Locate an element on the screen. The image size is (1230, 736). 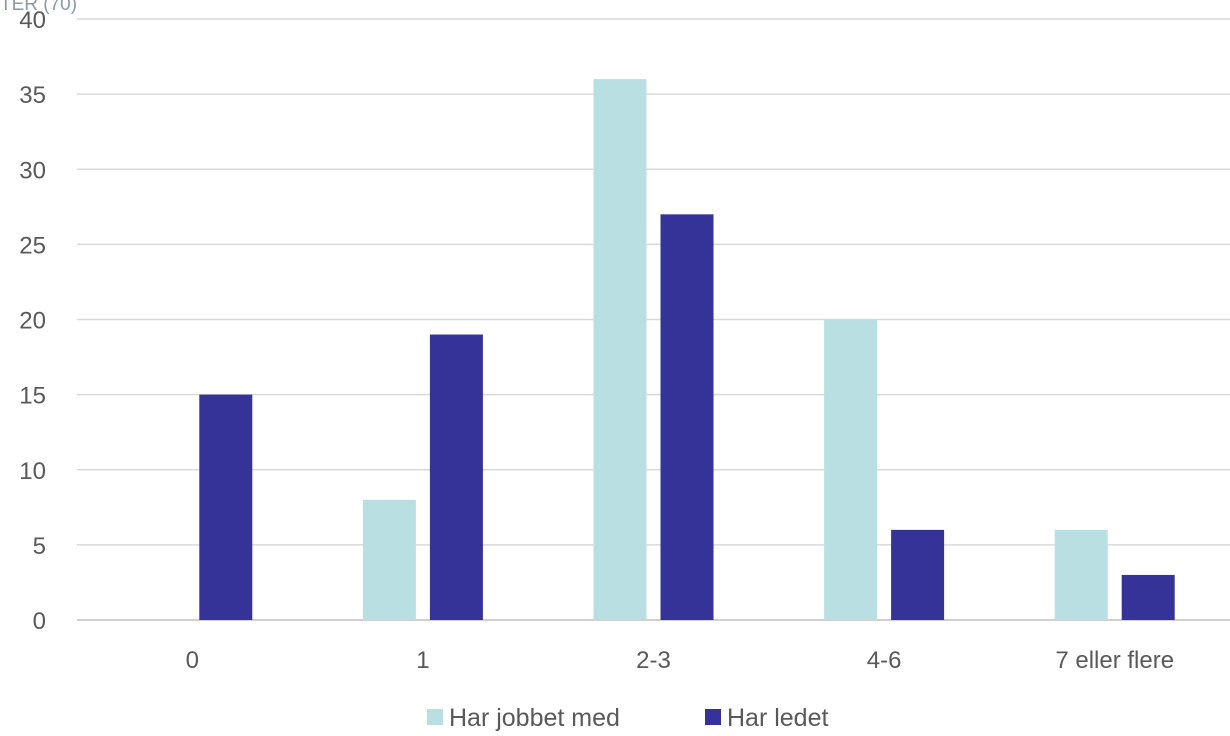
y-axis-ticks: 0 5 10 15 20 25 30 35 40 is located at coordinates (32, 321).